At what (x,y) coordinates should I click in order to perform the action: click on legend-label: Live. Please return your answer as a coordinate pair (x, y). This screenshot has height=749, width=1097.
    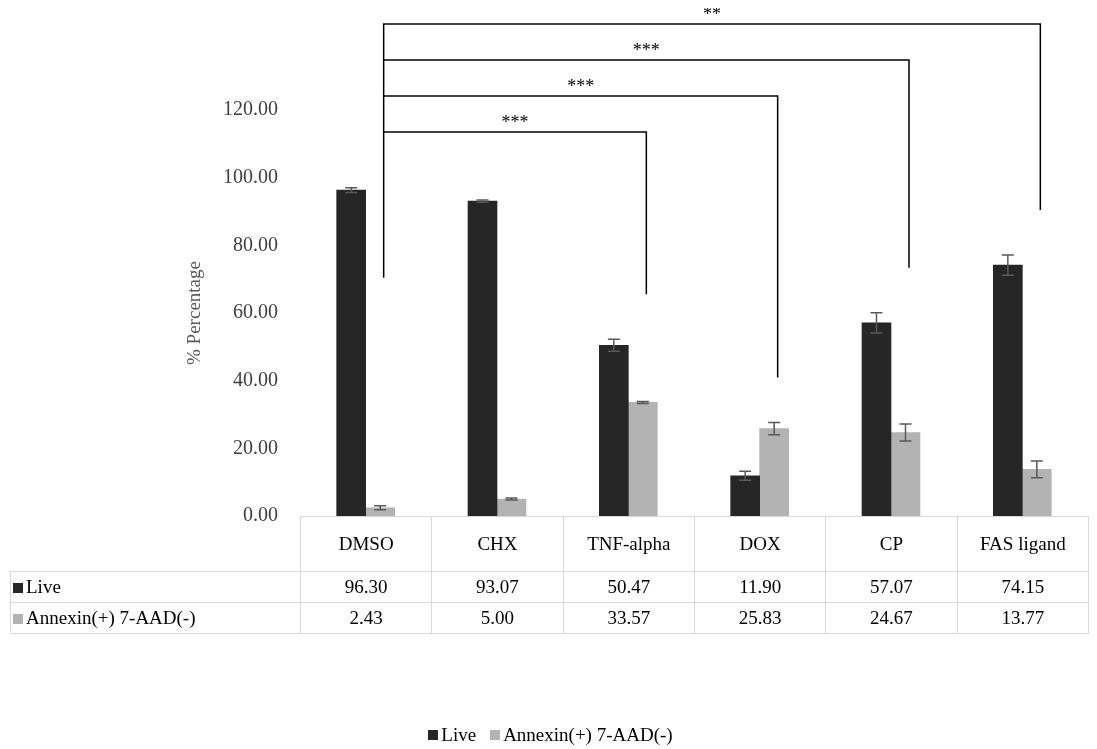
    Looking at the image, I should click on (459, 735).